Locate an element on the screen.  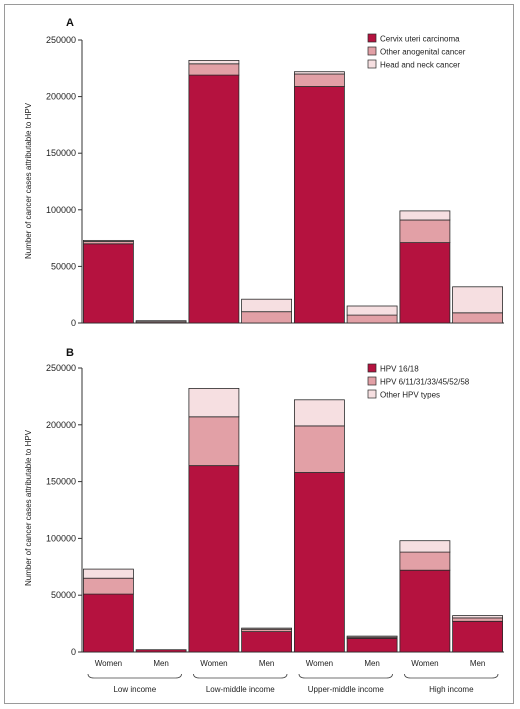
group-label: Low-middle income is located at coordinates (240, 689).